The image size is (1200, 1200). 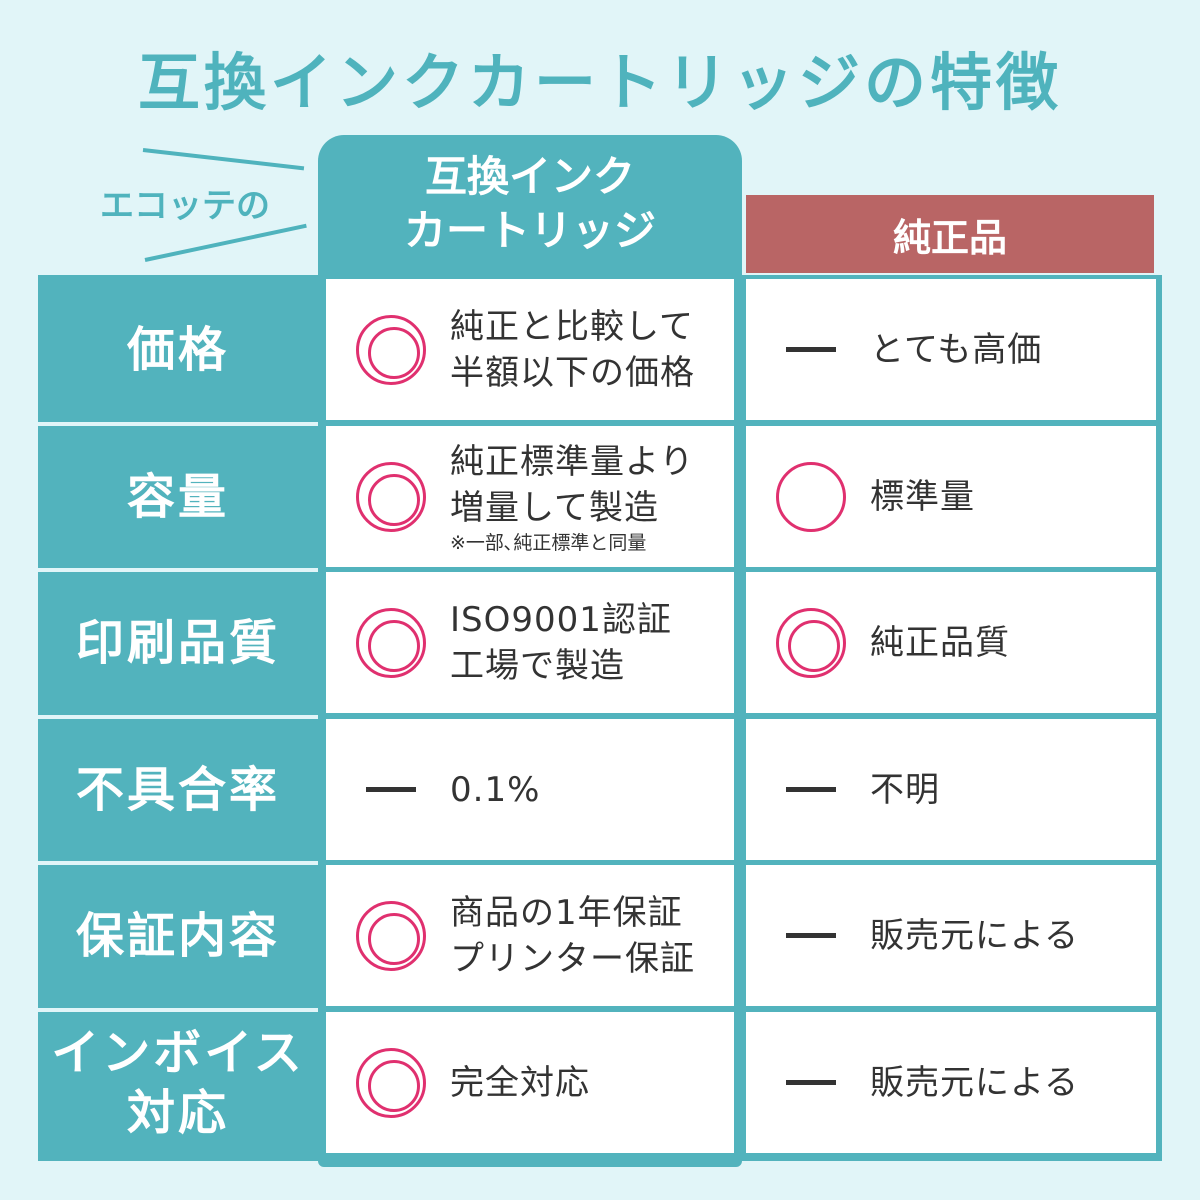 I want to click on row-label: 容量, so click(x=178, y=496).